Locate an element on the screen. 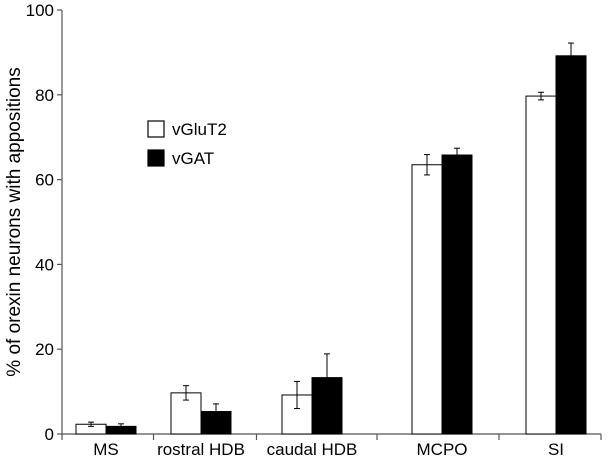 This screenshot has height=464, width=614. y-axis-title: % of orexin neurons with appositions is located at coordinates (14, 221).